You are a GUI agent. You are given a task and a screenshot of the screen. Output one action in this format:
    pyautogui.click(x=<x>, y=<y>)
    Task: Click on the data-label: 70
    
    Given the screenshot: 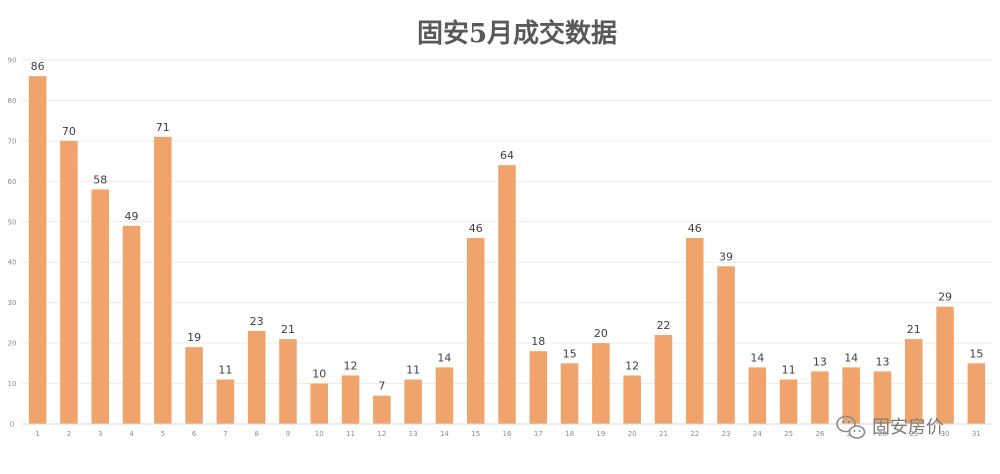 What is the action you would take?
    pyautogui.click(x=69, y=131)
    